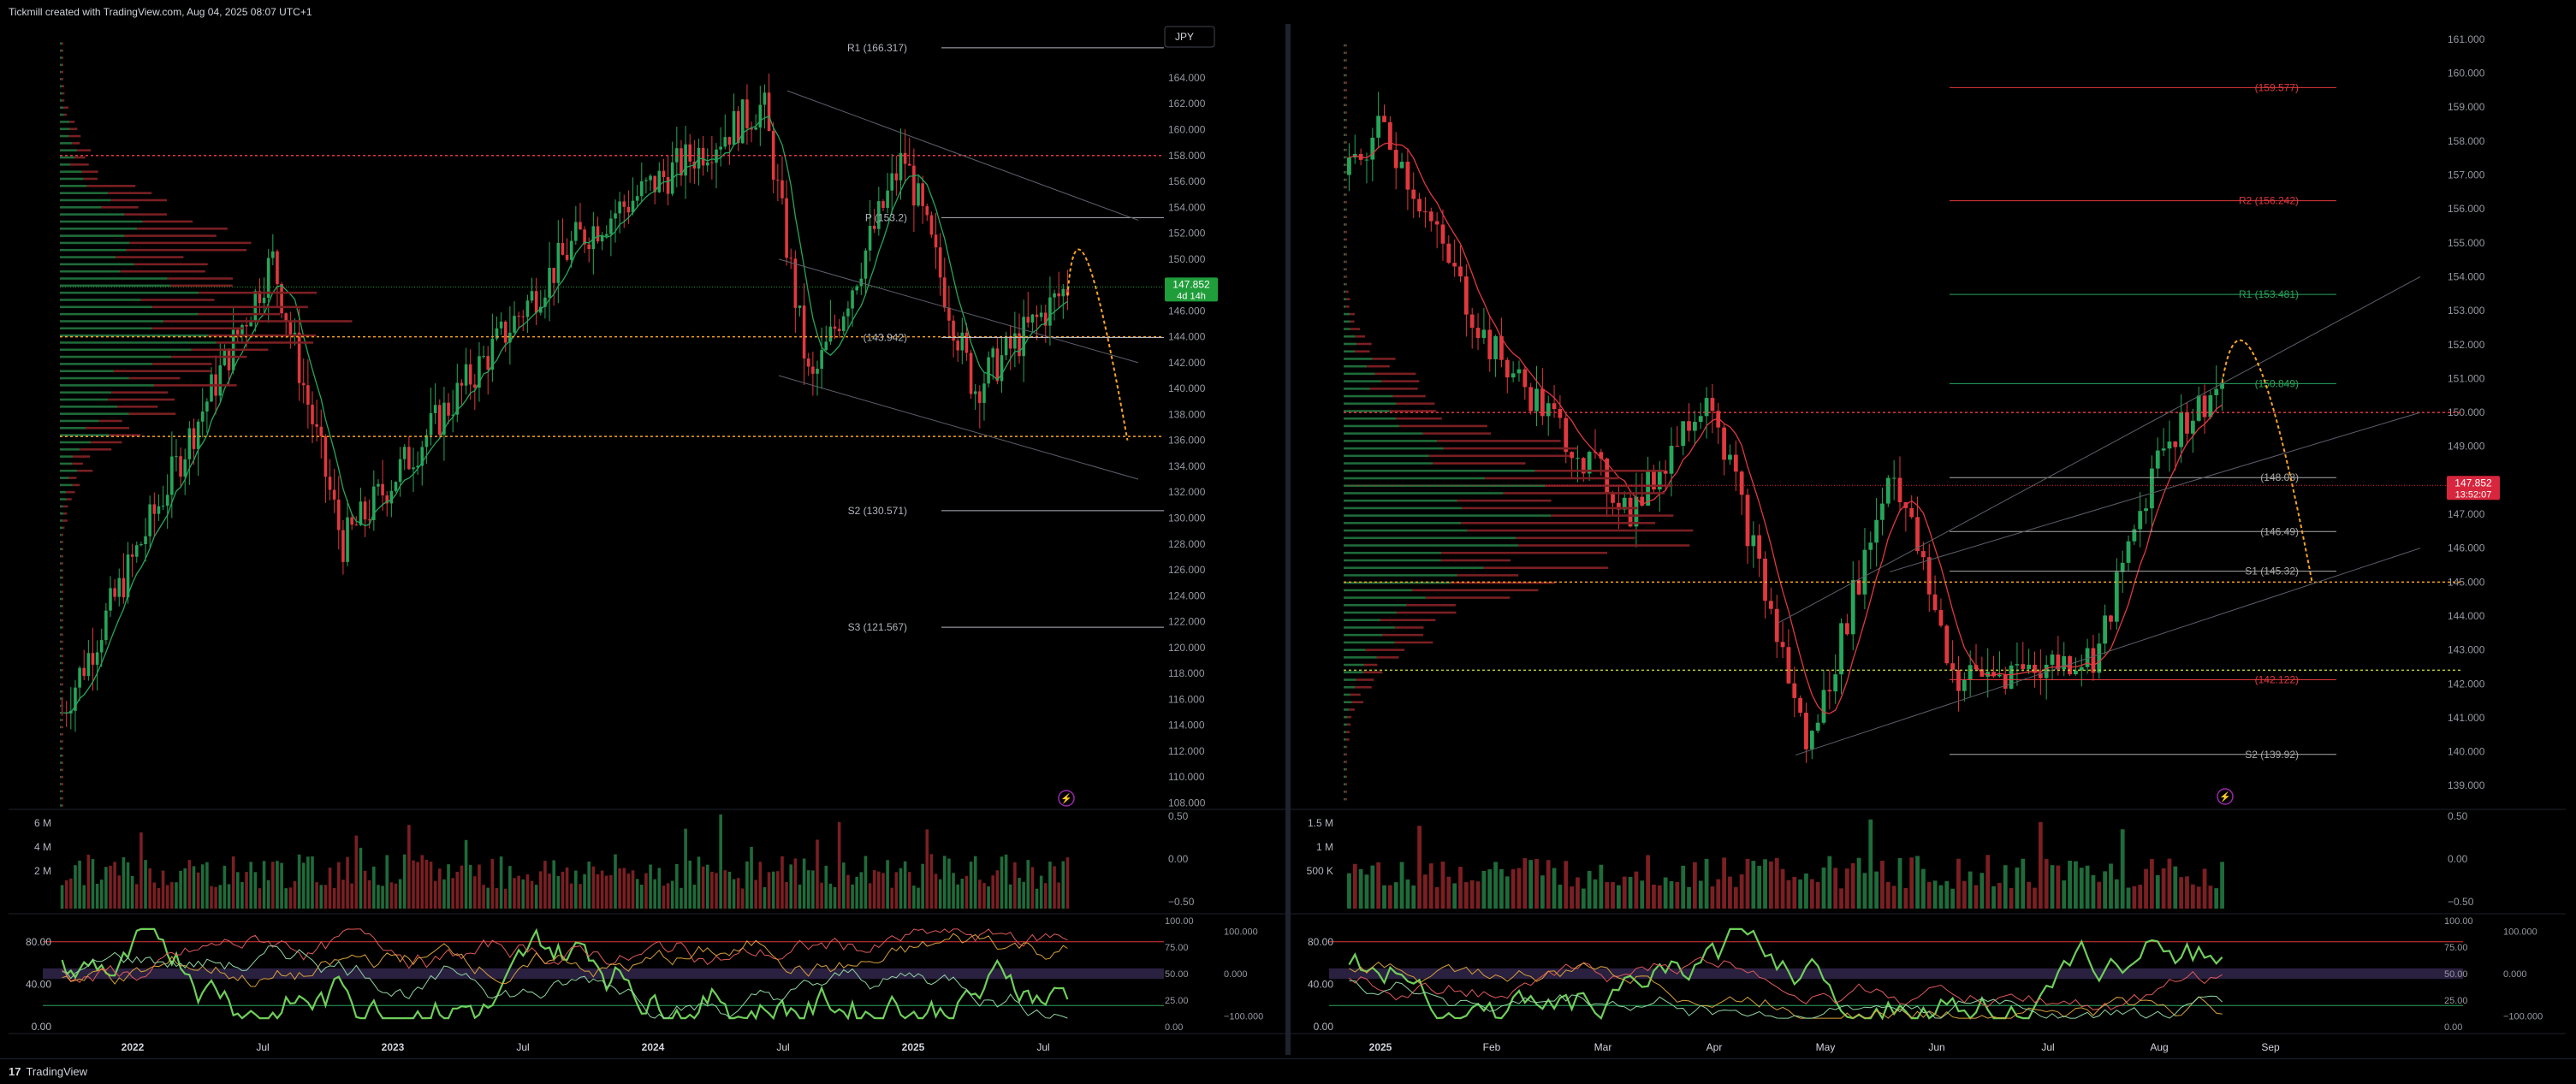 This screenshot has width=2576, height=1084. I want to click on panel-divider, so click(1288, 539).